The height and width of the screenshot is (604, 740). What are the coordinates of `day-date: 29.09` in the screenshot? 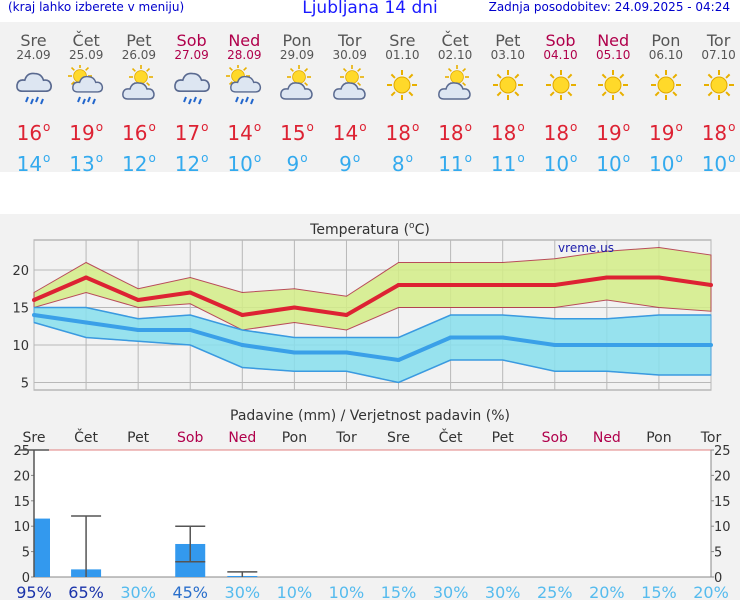 It's located at (297, 55).